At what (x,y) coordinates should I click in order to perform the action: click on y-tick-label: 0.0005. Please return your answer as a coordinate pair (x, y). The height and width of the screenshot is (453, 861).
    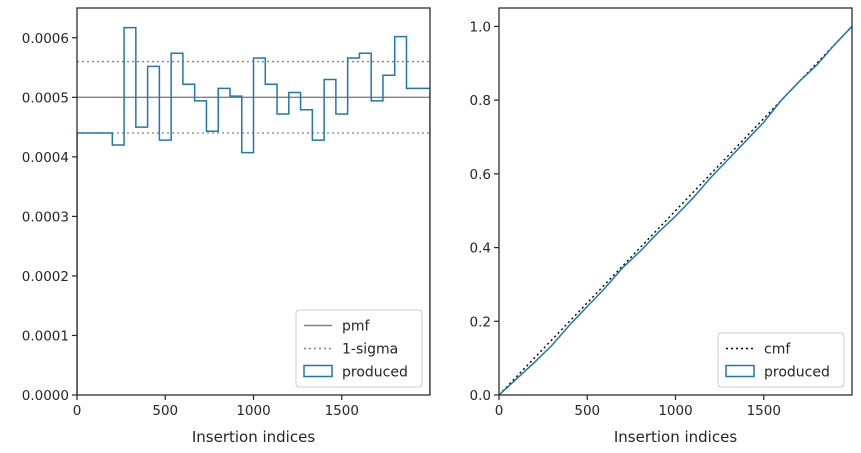
    Looking at the image, I should click on (45, 98).